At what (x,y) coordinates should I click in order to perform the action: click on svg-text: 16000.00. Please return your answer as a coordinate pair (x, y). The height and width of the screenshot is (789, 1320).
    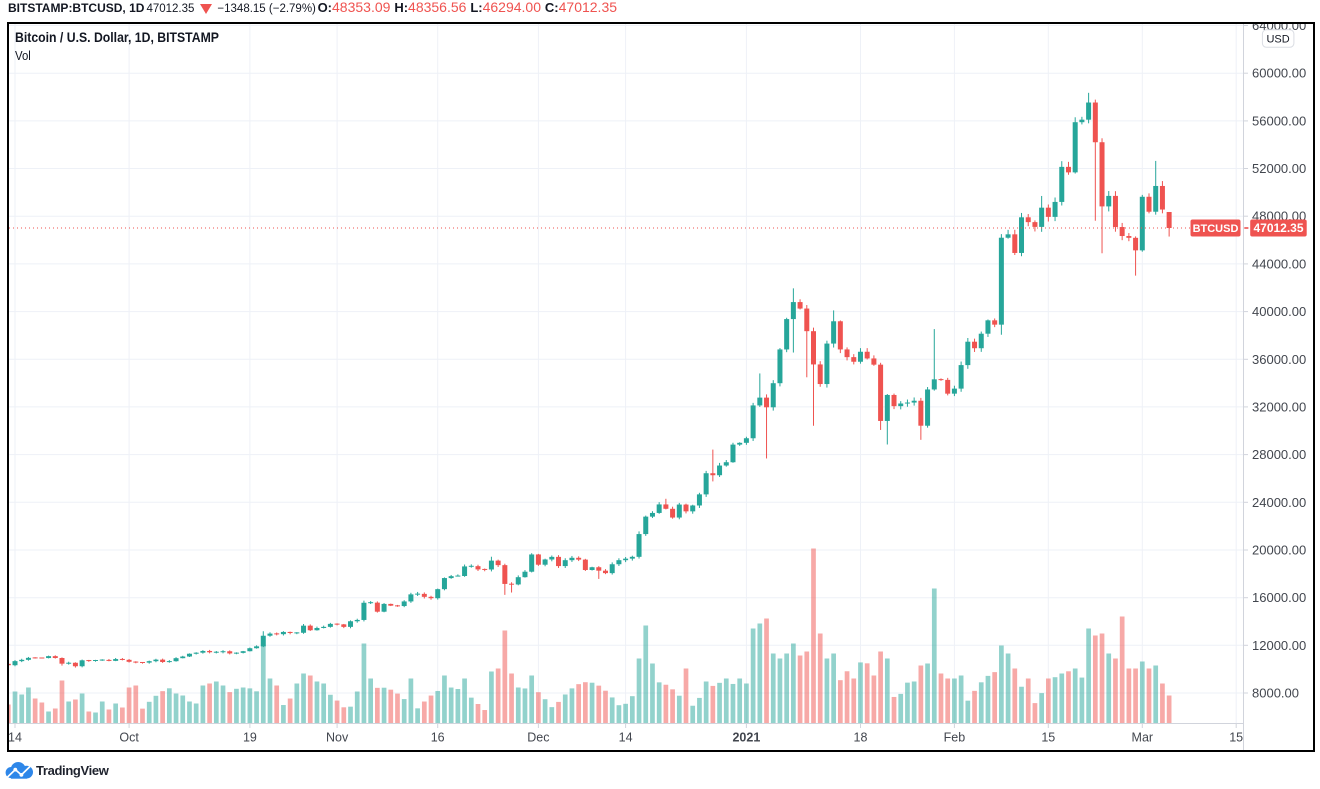
    Looking at the image, I should click on (1279, 597).